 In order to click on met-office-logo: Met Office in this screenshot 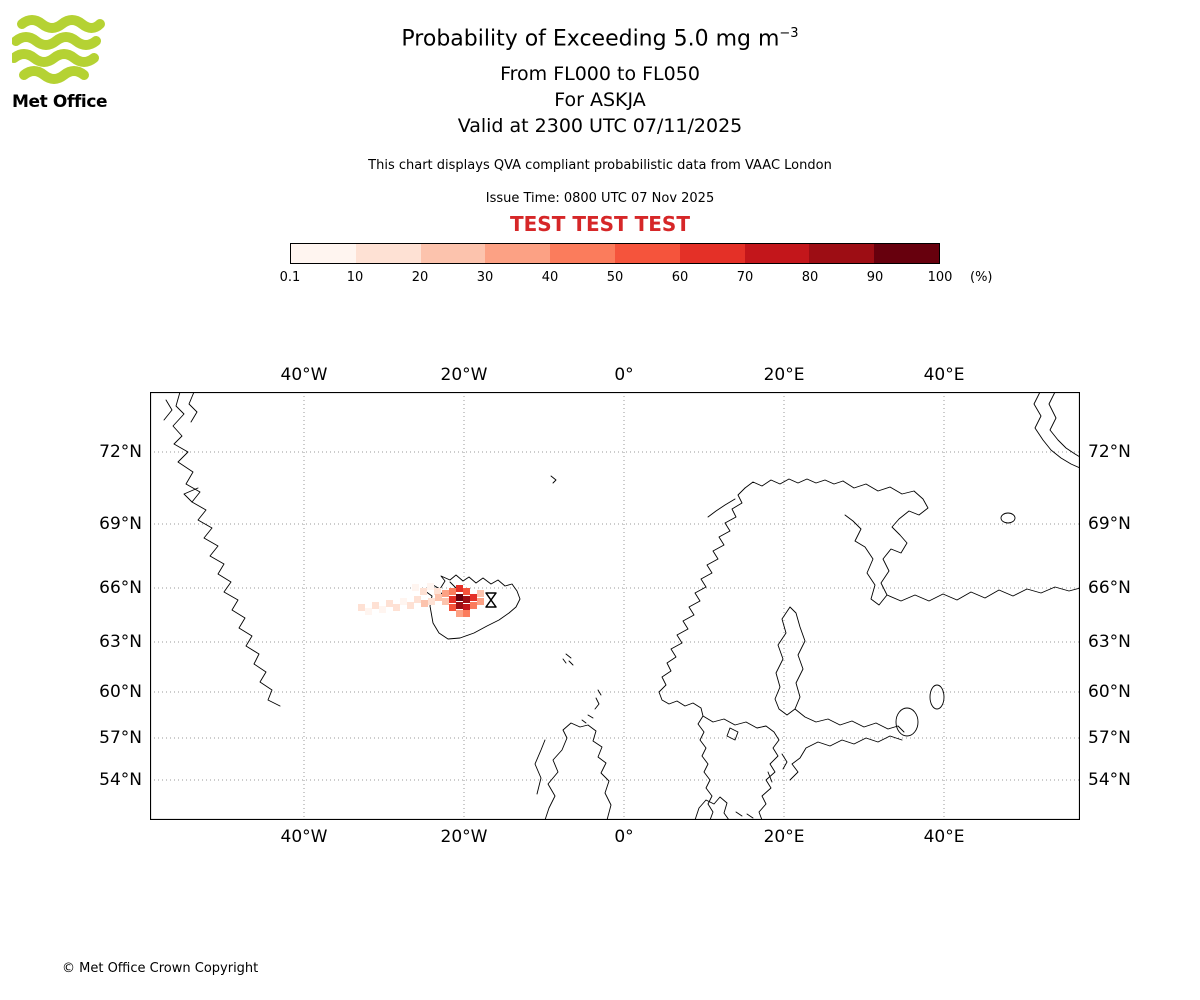, I will do `click(75, 63)`.